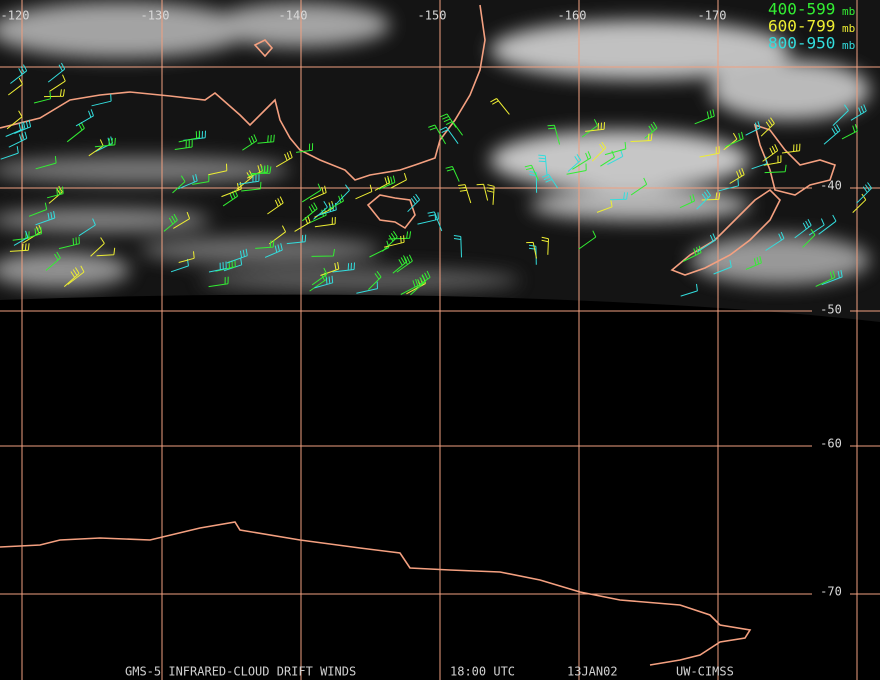 The width and height of the screenshot is (880, 680). I want to click on longitude-label: -160, so click(572, 16).